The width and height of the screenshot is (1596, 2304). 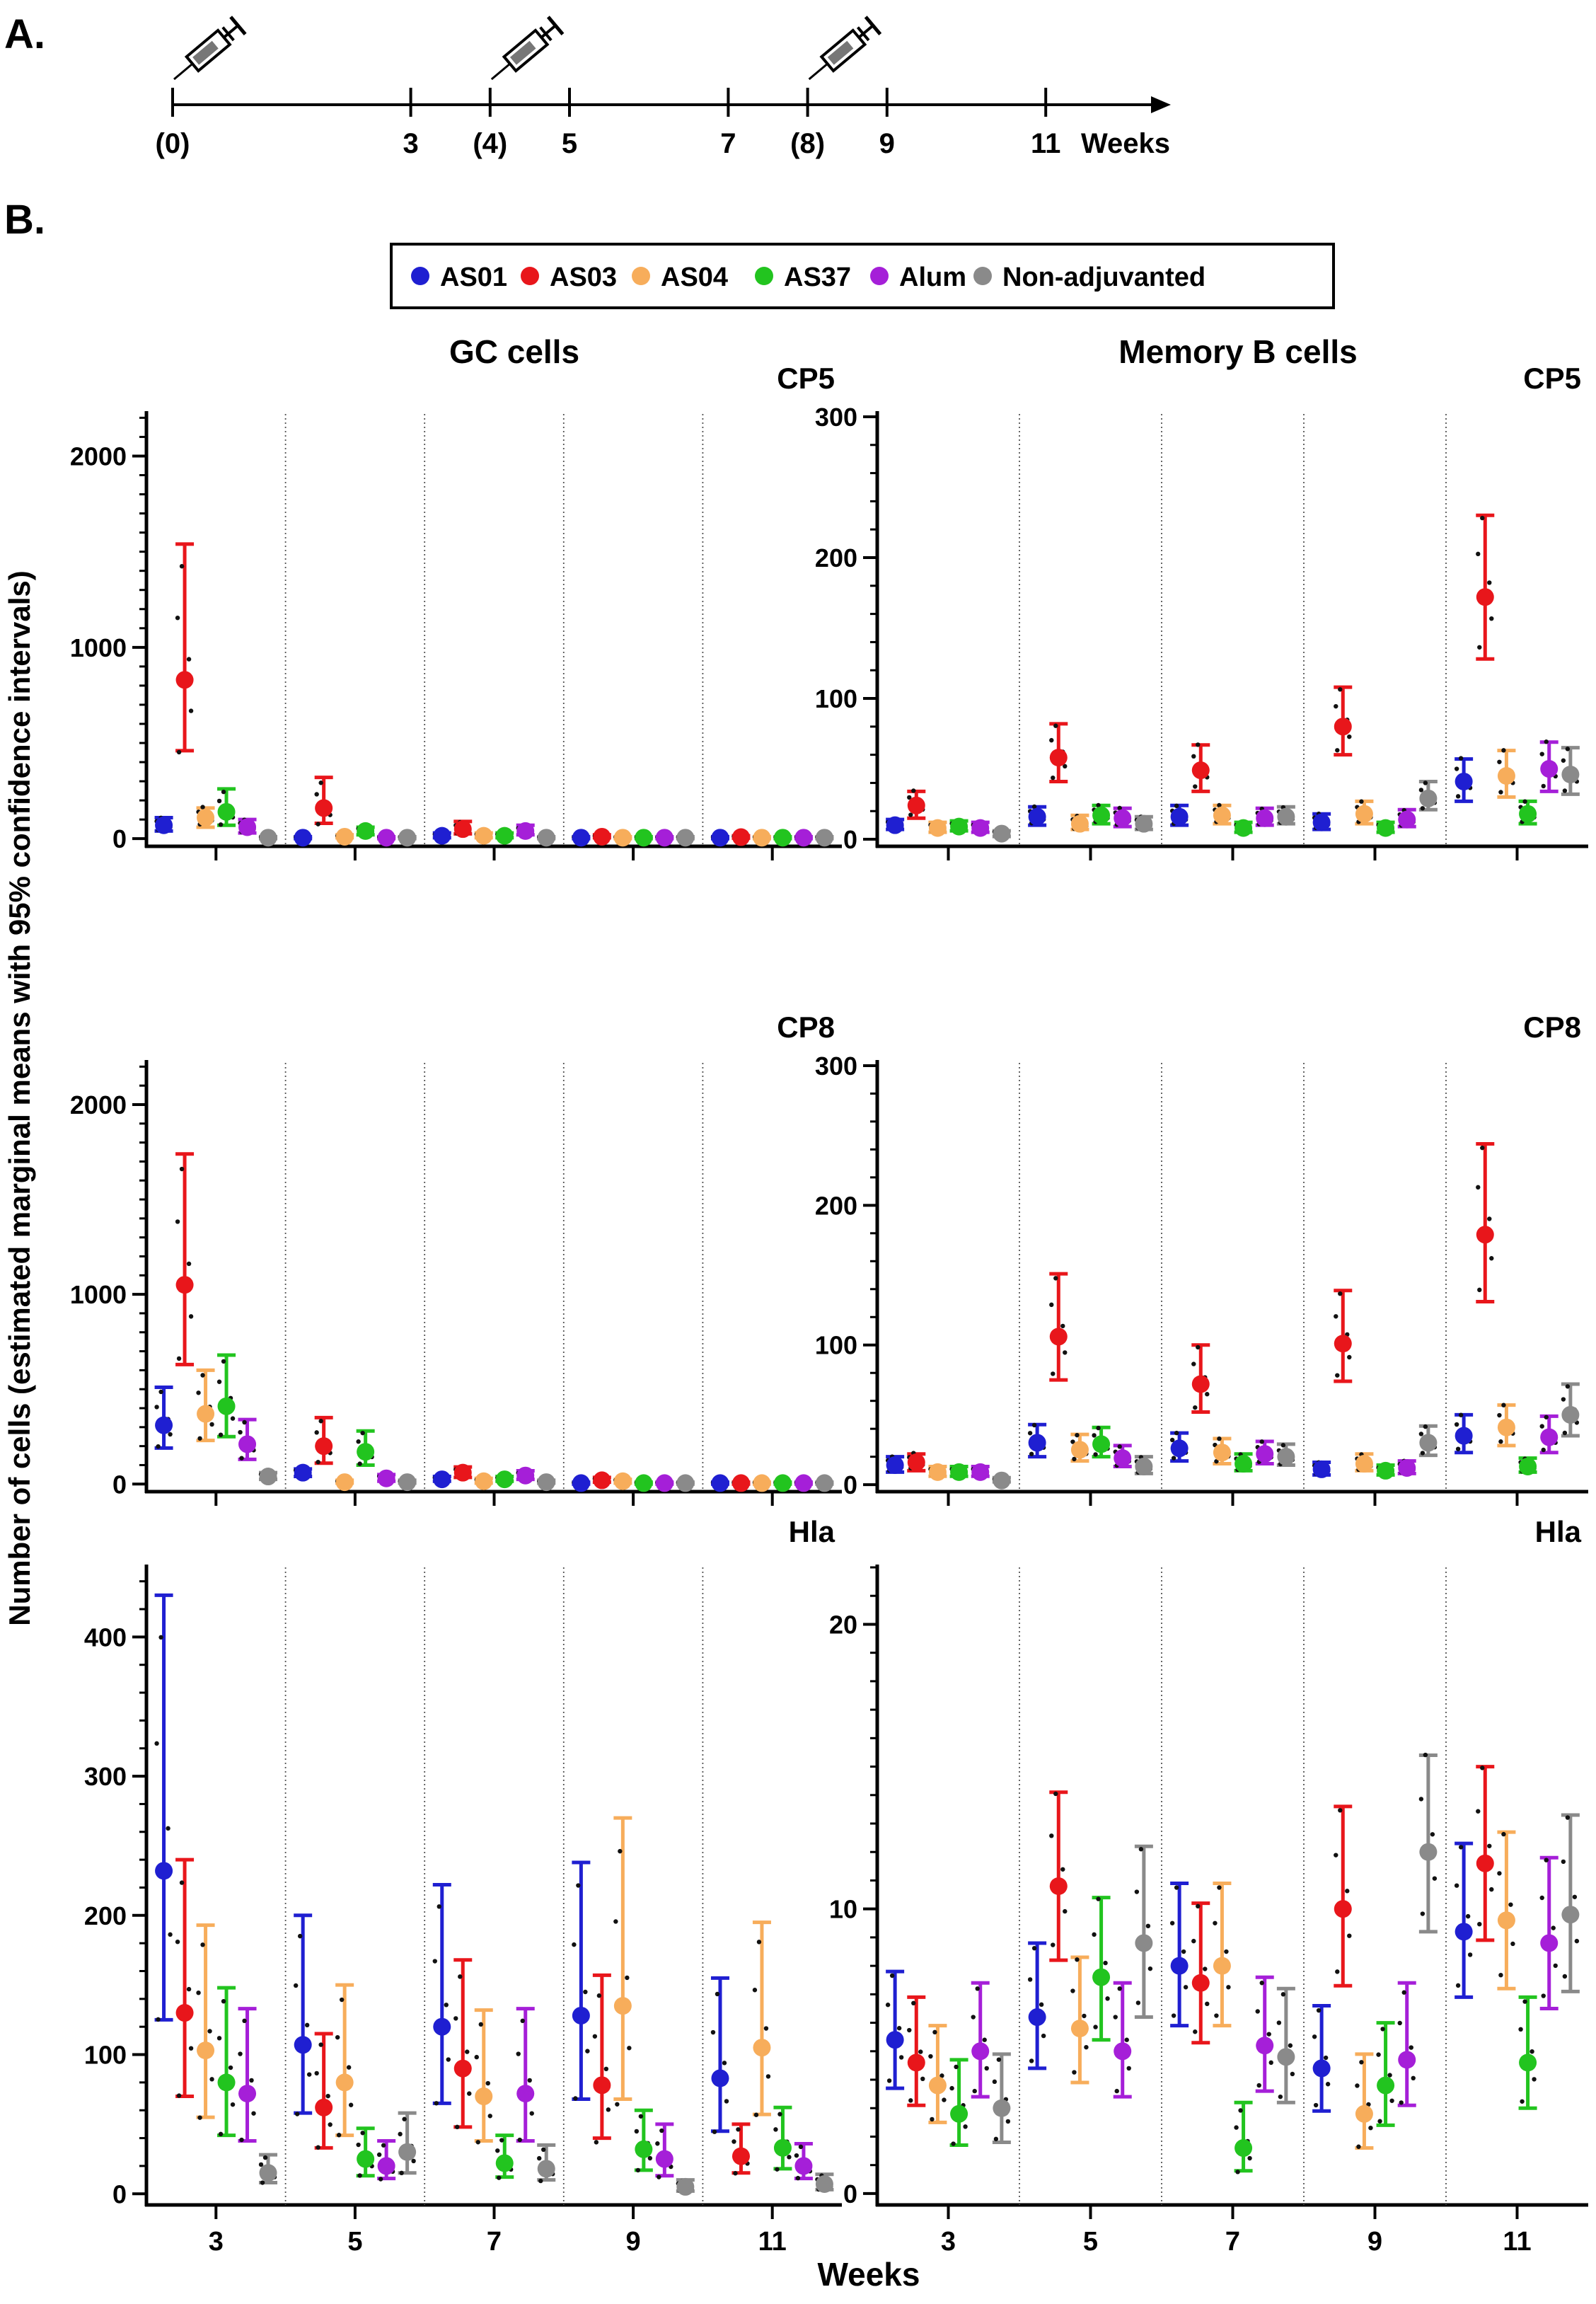 What do you see at coordinates (1090, 2242) in the screenshot?
I see `x-tick-label: 5` at bounding box center [1090, 2242].